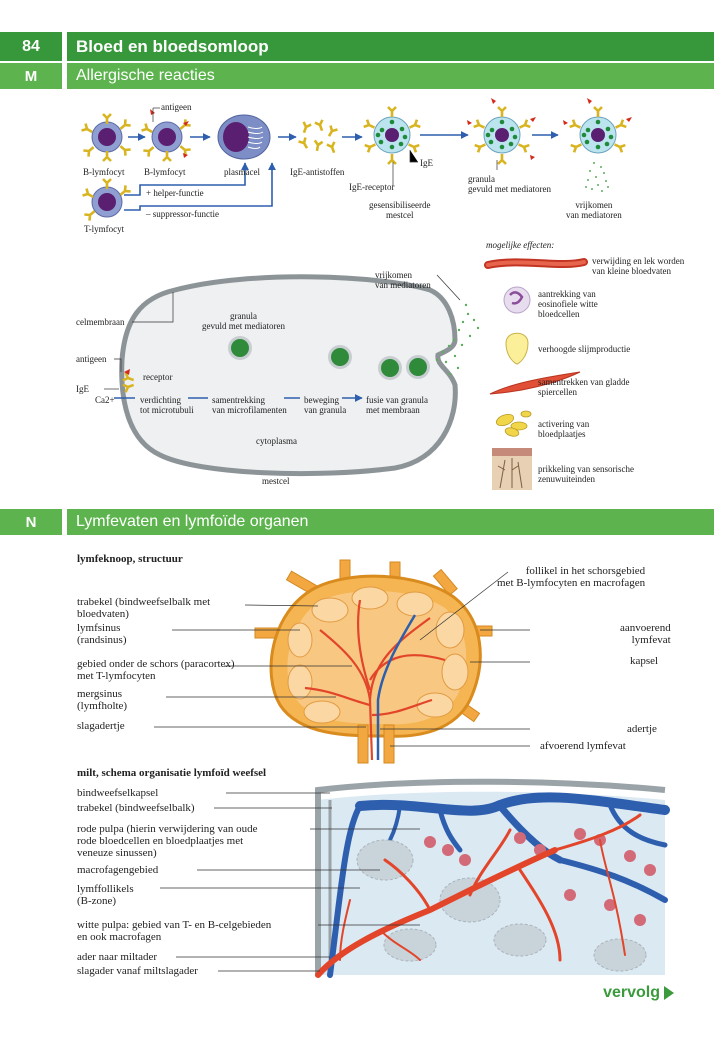 Image resolution: width=714 pixels, height=1063 pixels. I want to click on node-label-aanvoerend: aanvoerend lymfevat, so click(645, 634).